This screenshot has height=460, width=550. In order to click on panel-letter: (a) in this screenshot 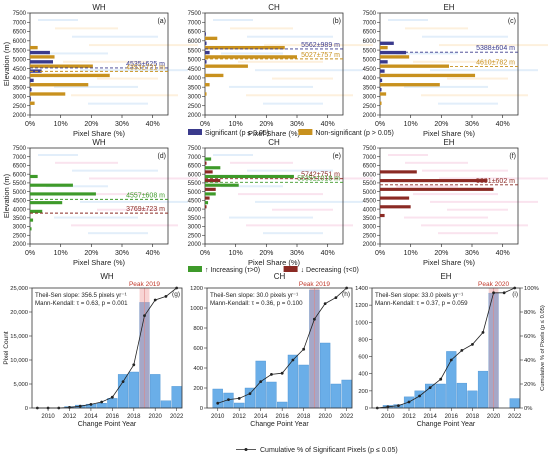, I will do `click(161, 21)`.